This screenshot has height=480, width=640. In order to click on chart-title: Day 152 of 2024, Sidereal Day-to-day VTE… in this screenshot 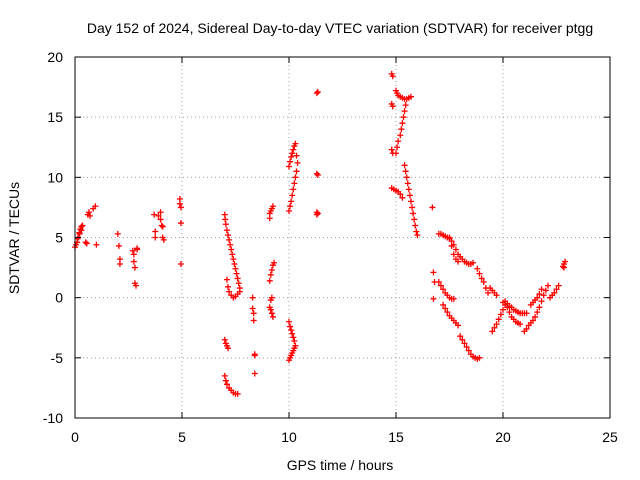, I will do `click(340, 28)`.